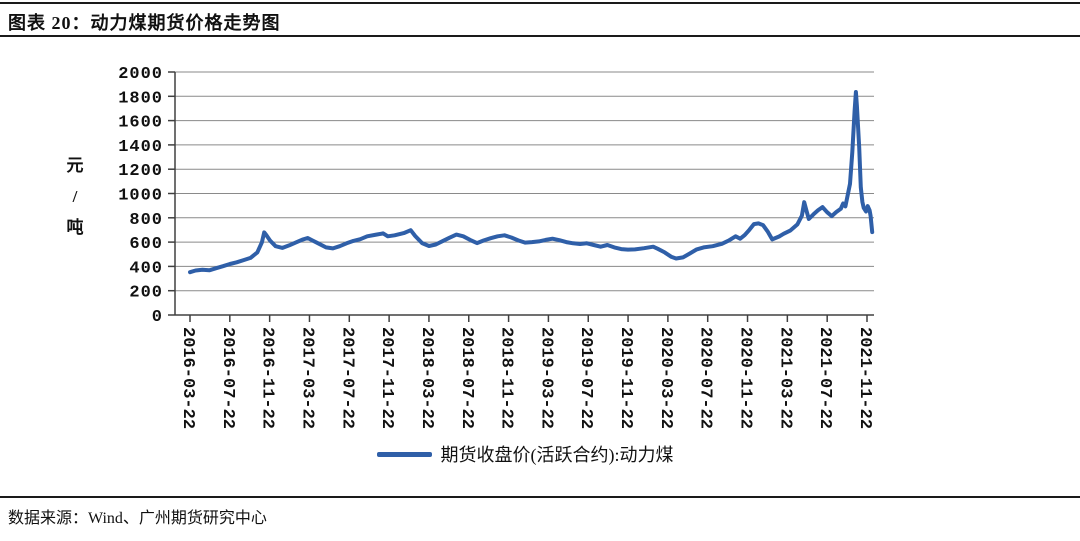 This screenshot has height=541, width=1080. I want to click on top-border-rule, so click(540, 3).